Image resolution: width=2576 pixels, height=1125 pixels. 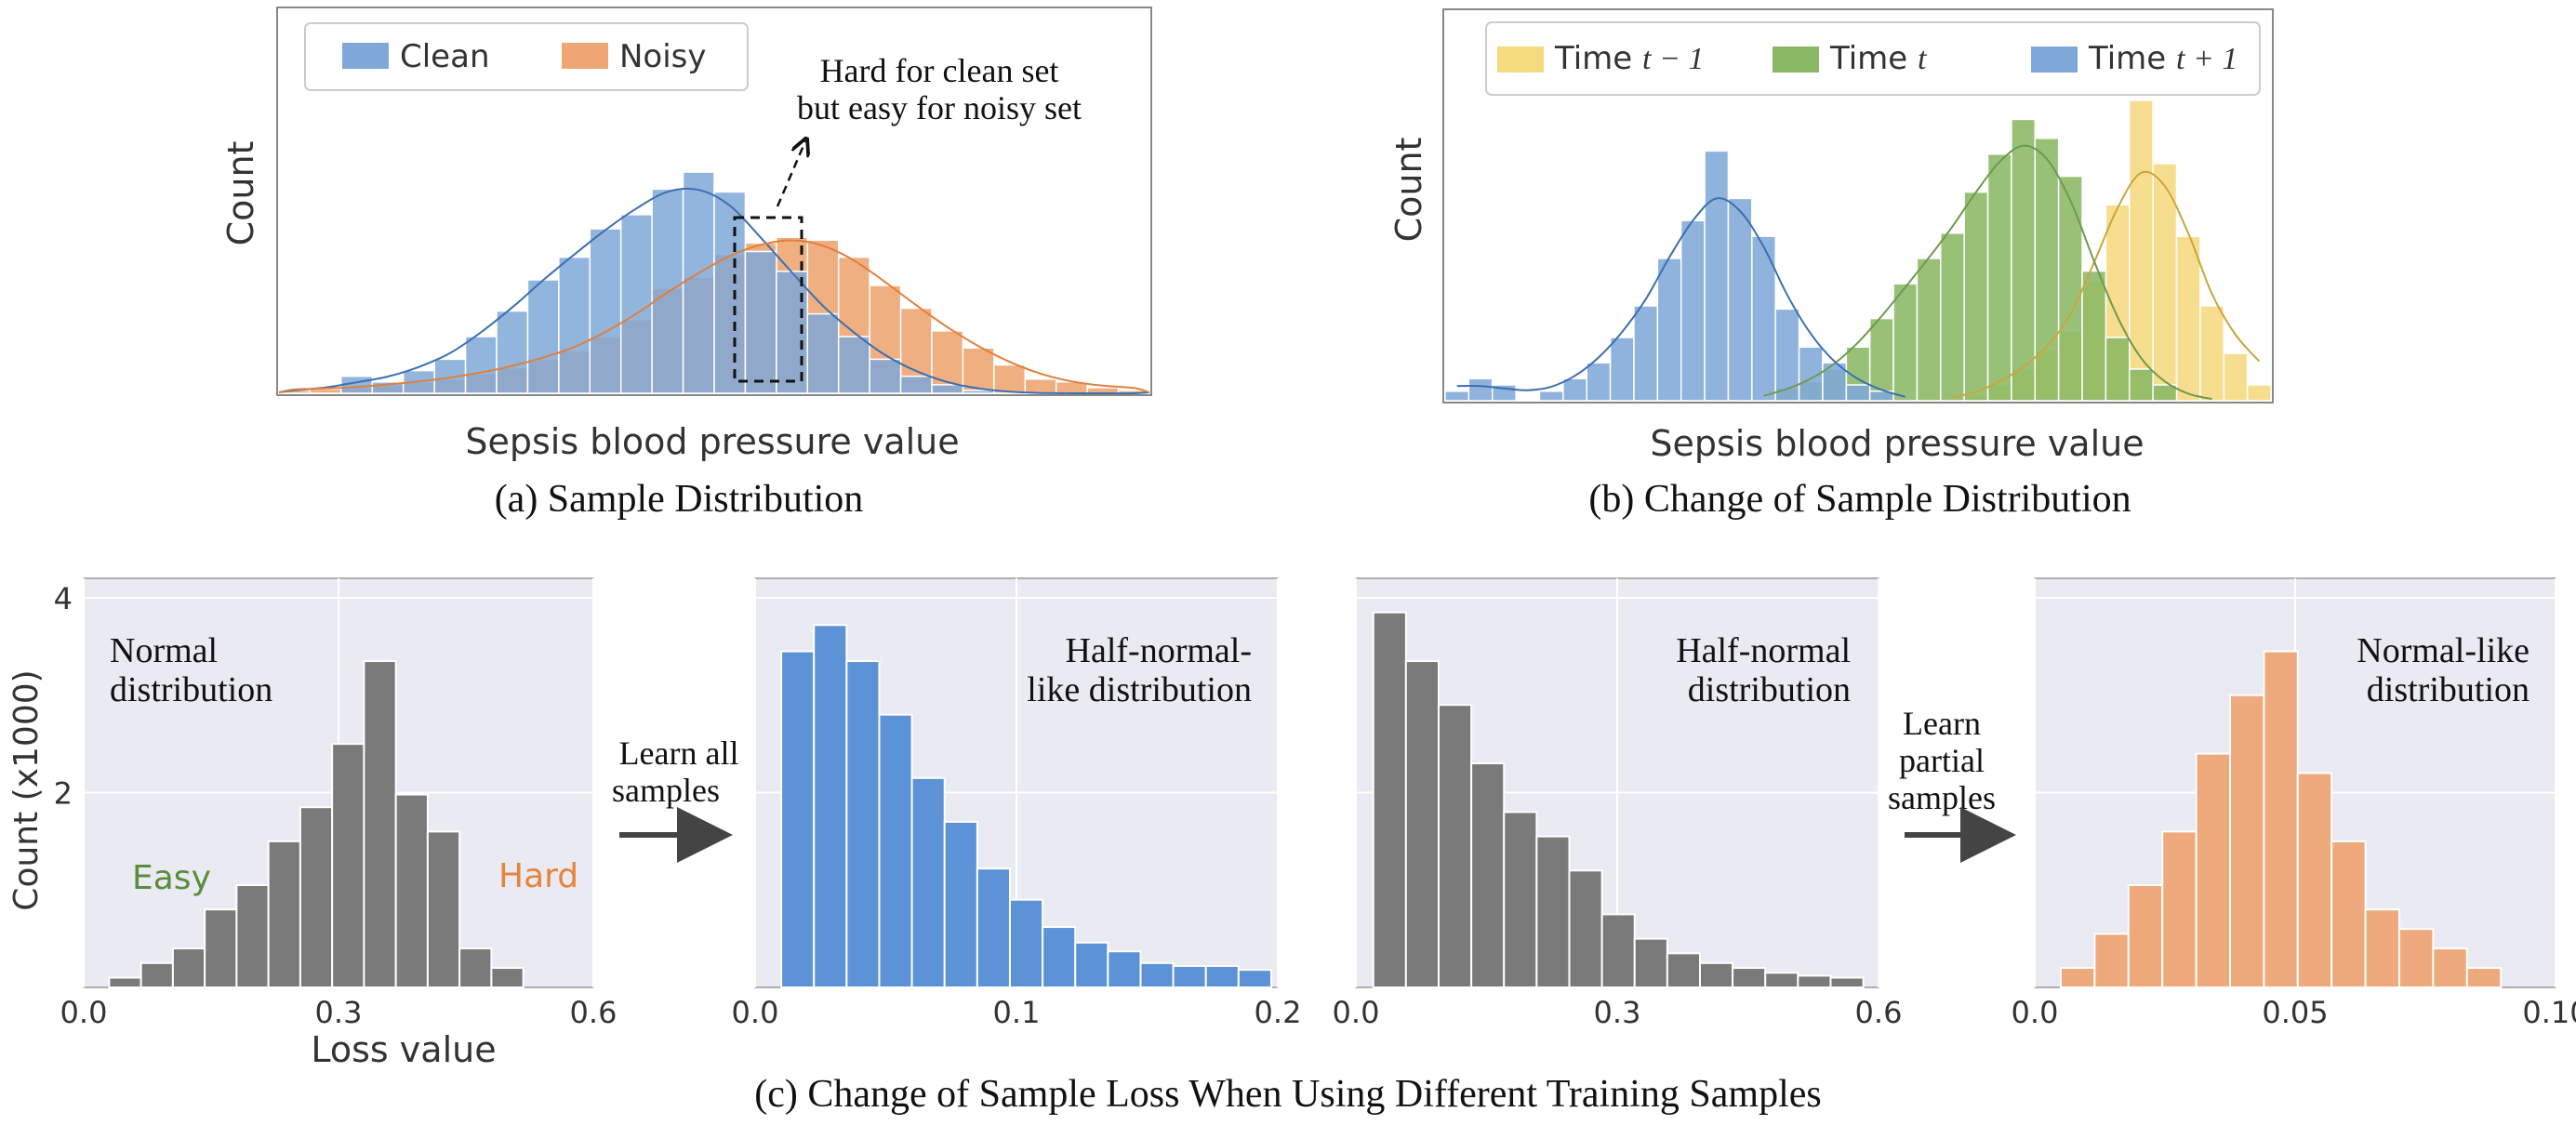 I want to click on legend-swatch-noisy, so click(x=585, y=56).